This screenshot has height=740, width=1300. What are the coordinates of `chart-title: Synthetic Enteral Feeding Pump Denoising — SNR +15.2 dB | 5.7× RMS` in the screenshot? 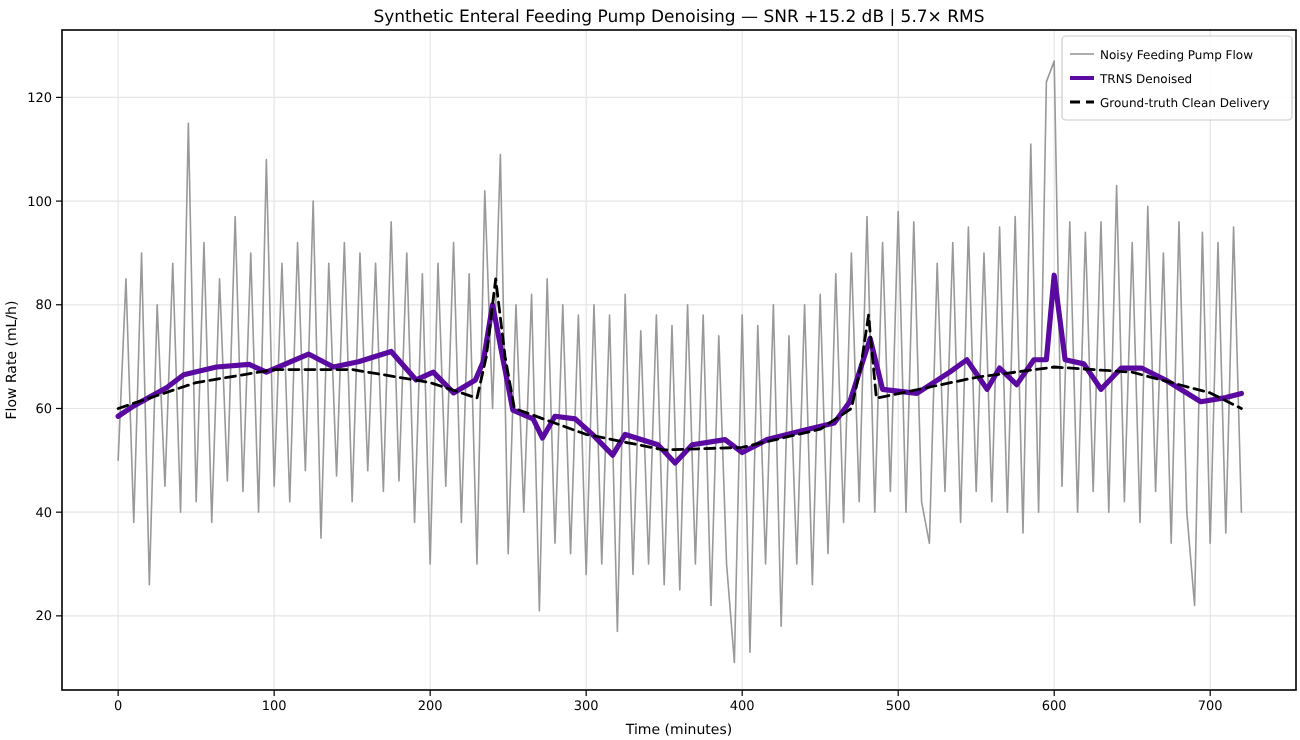 It's located at (679, 18).